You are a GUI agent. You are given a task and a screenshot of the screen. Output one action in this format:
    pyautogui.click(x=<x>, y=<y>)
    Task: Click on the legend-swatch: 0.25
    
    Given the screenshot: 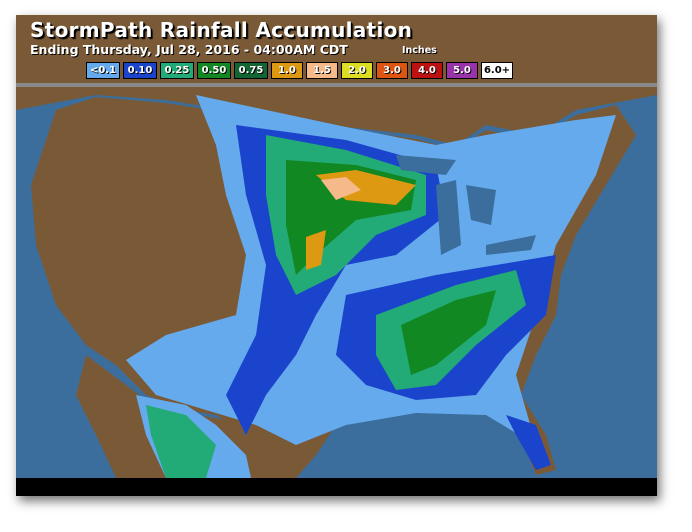 What is the action you would take?
    pyautogui.click(x=177, y=70)
    